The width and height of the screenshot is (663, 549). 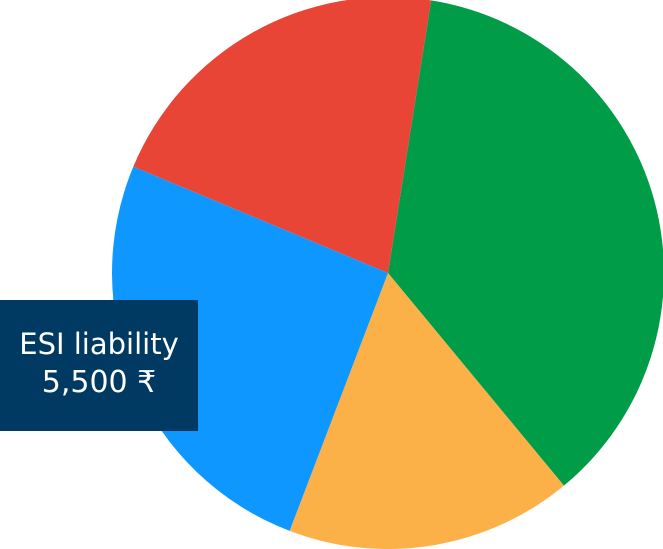 I want to click on tooltip-label: ESI liability, so click(x=99, y=344).